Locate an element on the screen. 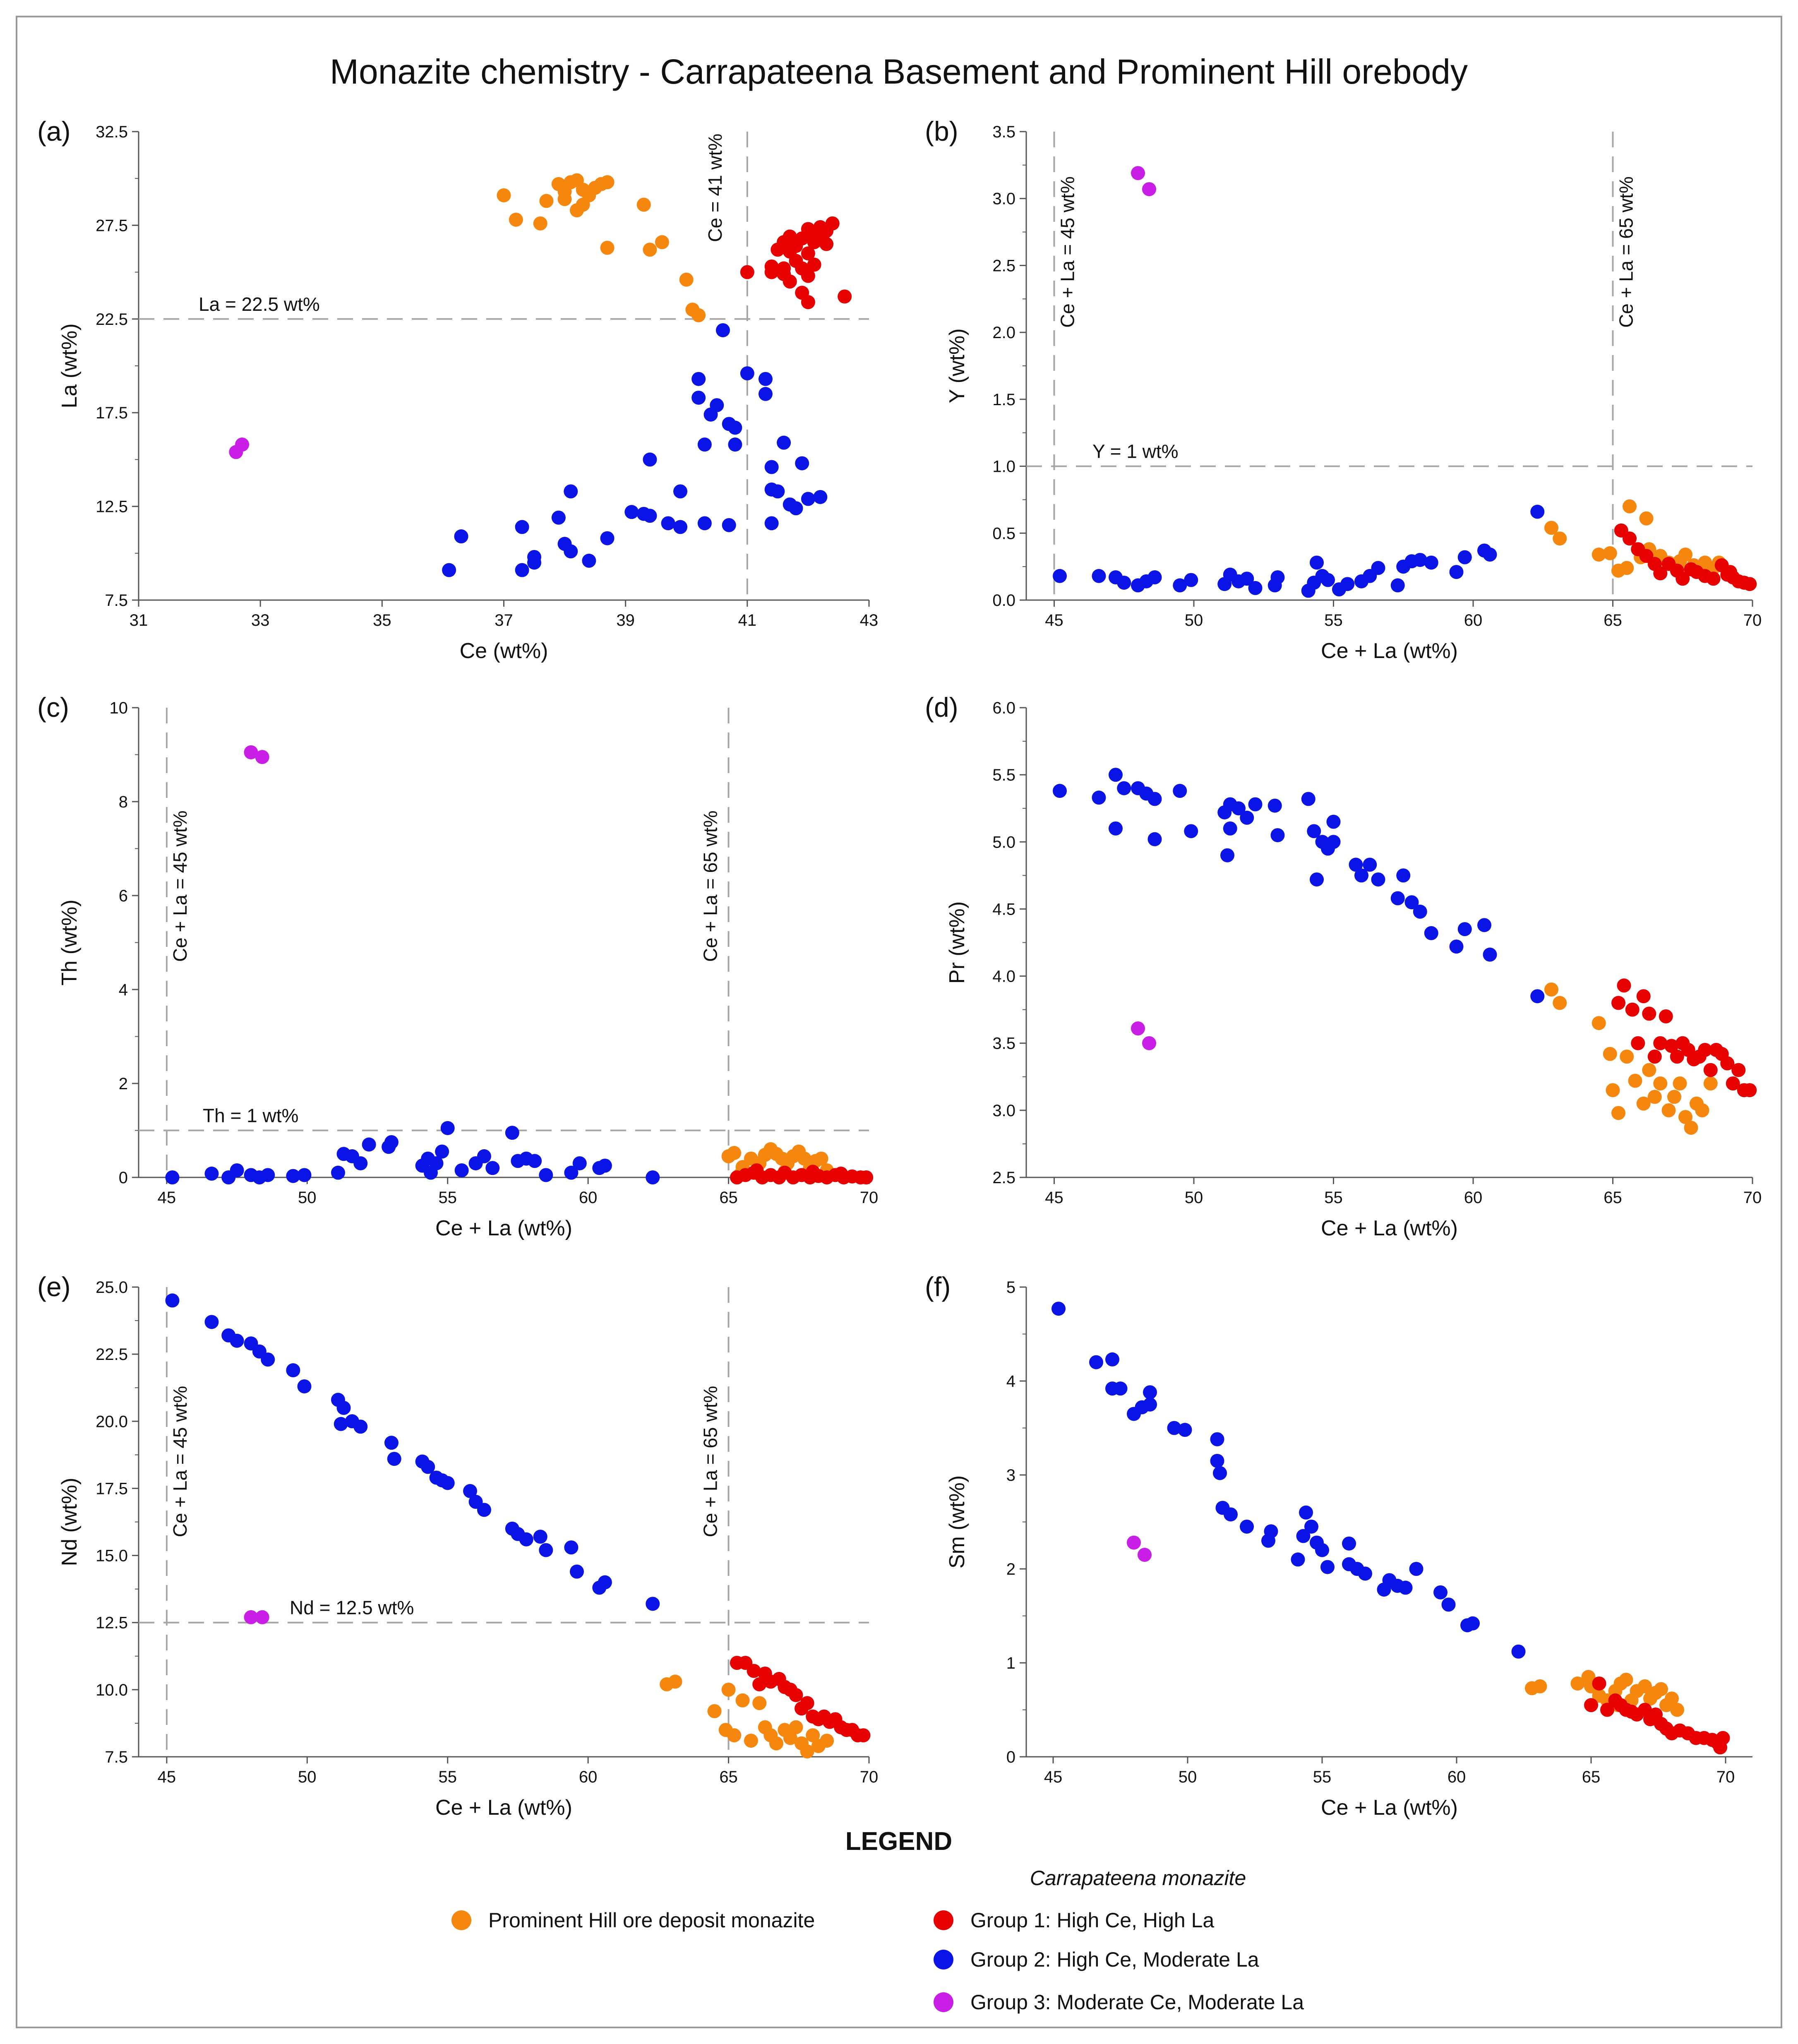  reference-line-label: Nd = 12.5 wt% is located at coordinates (352, 1608).